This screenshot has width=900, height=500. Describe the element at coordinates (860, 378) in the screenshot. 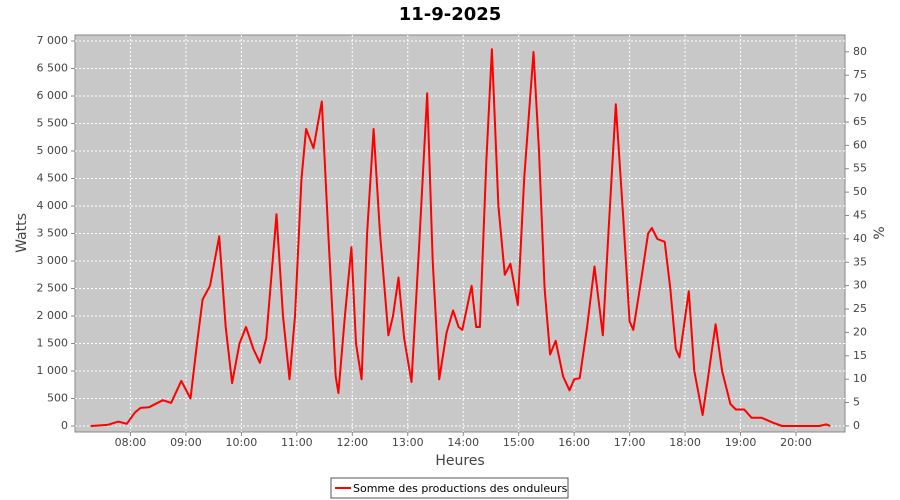

I see `y2-tick-label: 10` at that location.